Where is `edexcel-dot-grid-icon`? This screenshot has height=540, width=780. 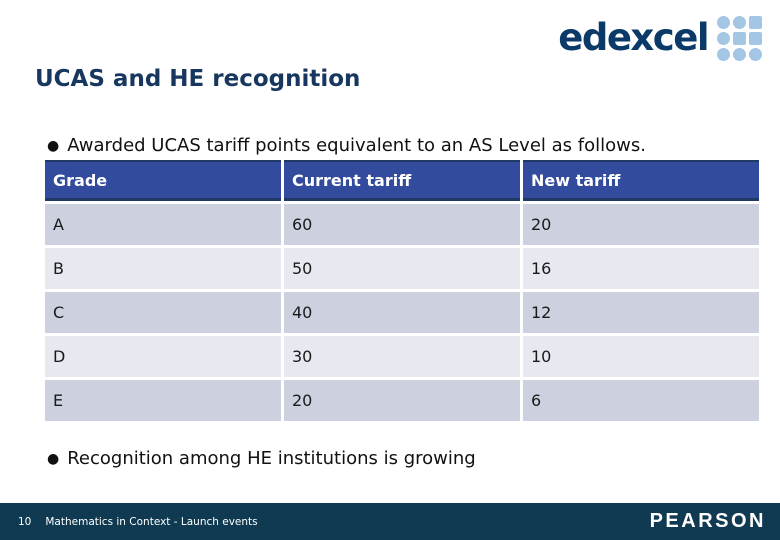 edexcel-dot-grid-icon is located at coordinates (739, 38).